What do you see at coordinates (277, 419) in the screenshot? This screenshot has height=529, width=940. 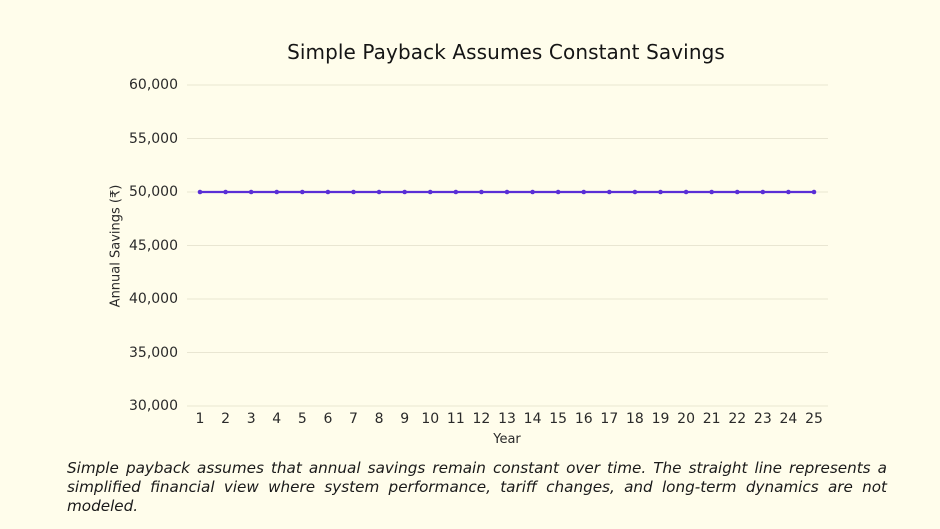 I see `x-tick-label: 4` at bounding box center [277, 419].